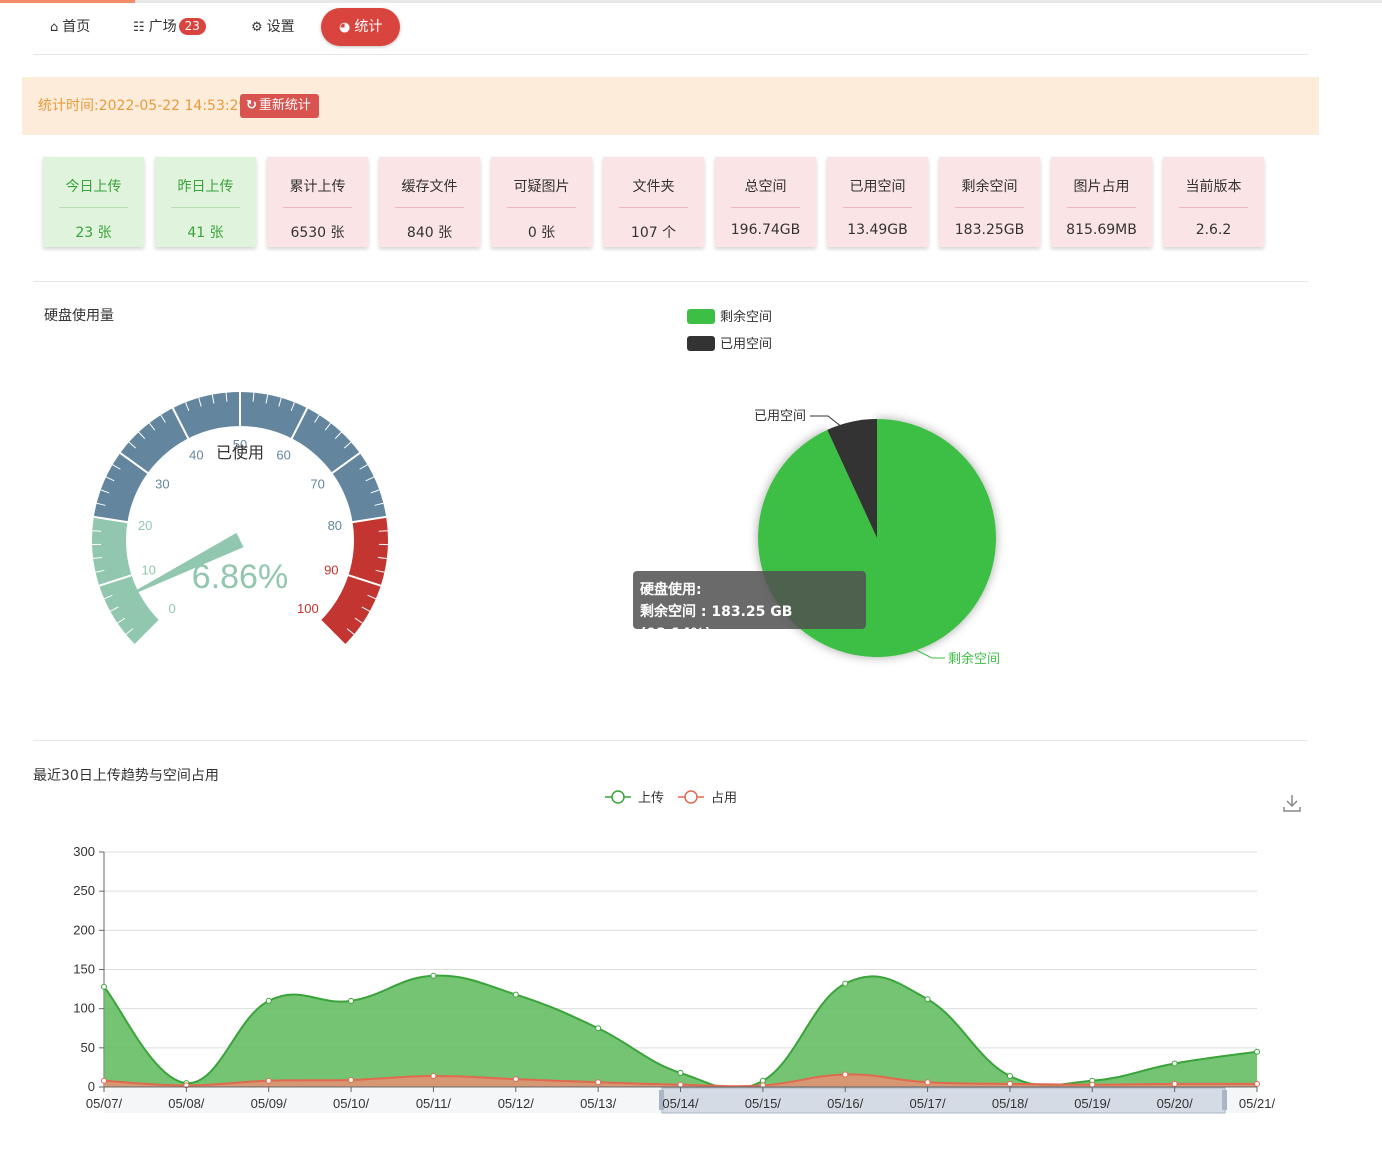 The height and width of the screenshot is (1152, 1382). I want to click on nav-item-square: ☷ 广场 23, so click(169, 27).